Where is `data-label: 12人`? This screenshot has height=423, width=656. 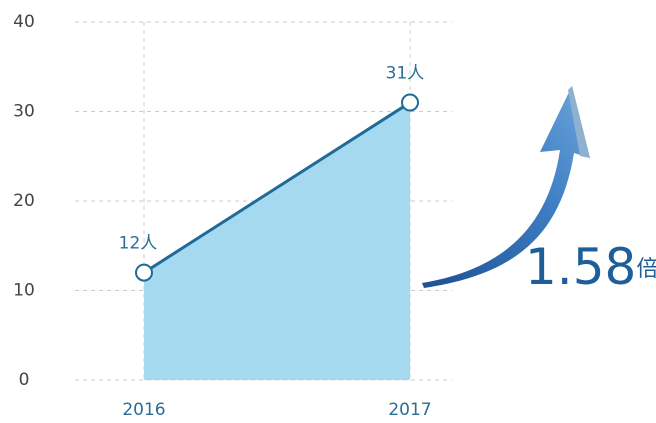 data-label: 12人 is located at coordinates (138, 244).